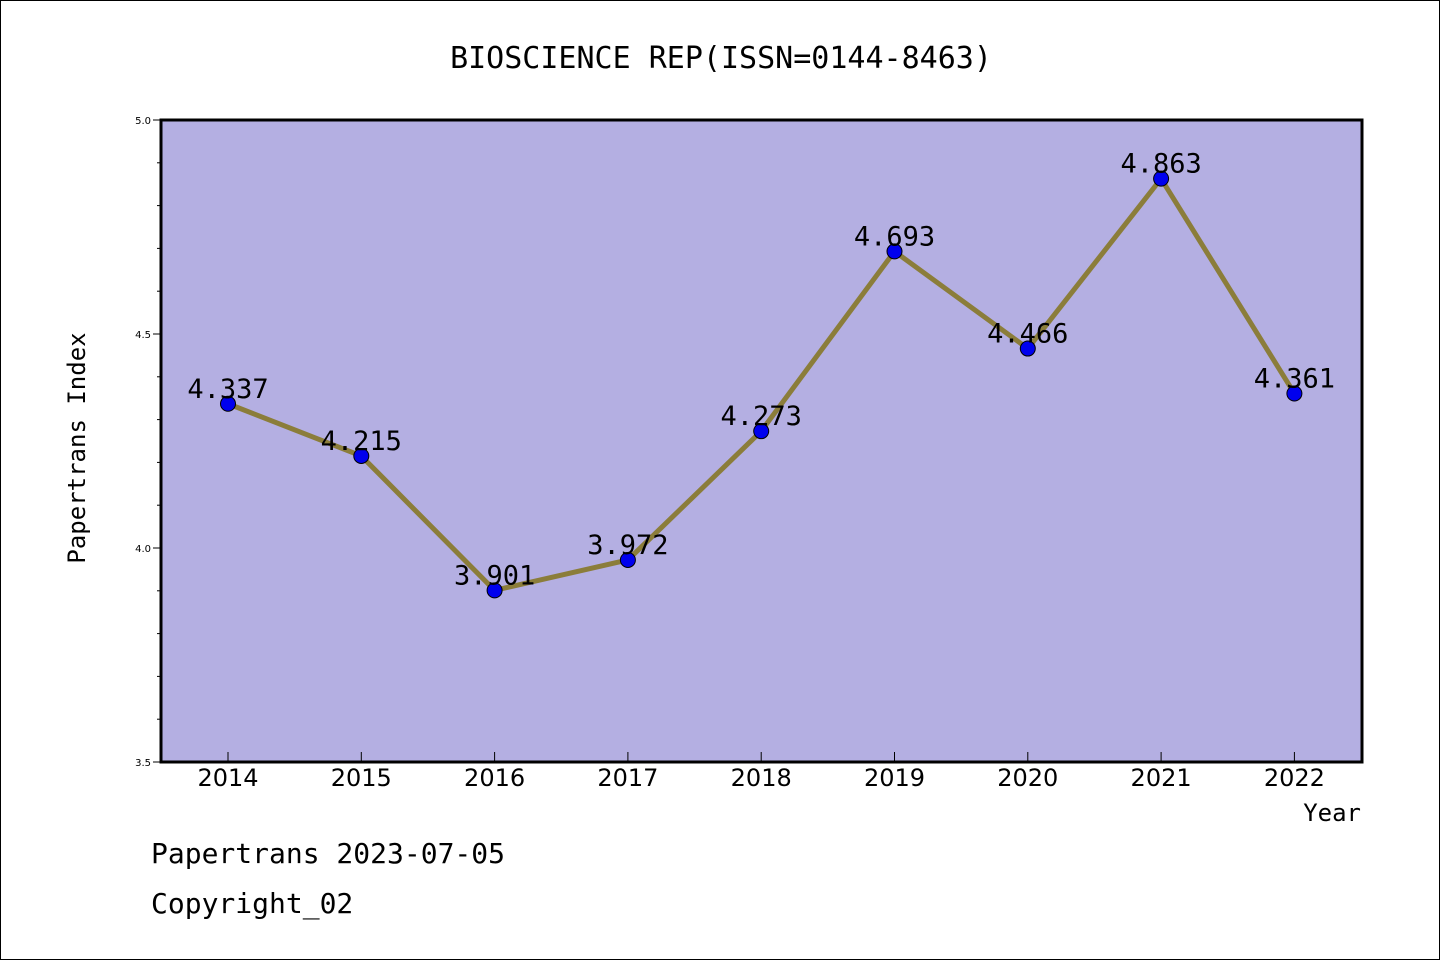 The height and width of the screenshot is (961, 1440). Describe the element at coordinates (77, 447) in the screenshot. I see `y-axis-label: Papertrans Index` at that location.